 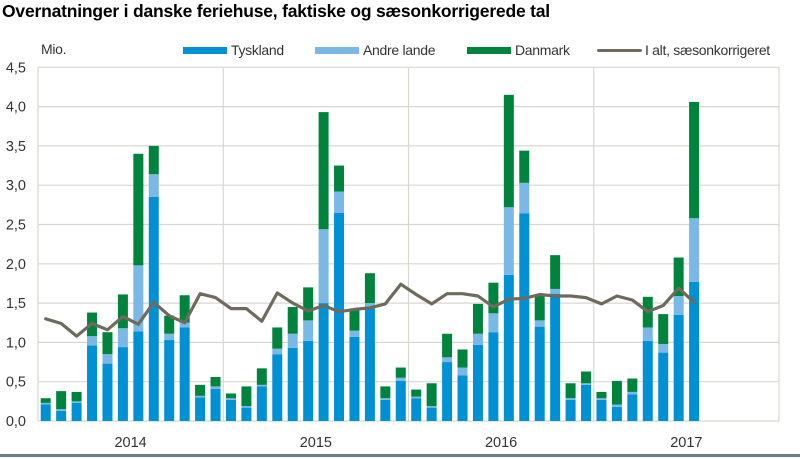 What do you see at coordinates (489, 50) in the screenshot?
I see `legend-swatch-danmark` at bounding box center [489, 50].